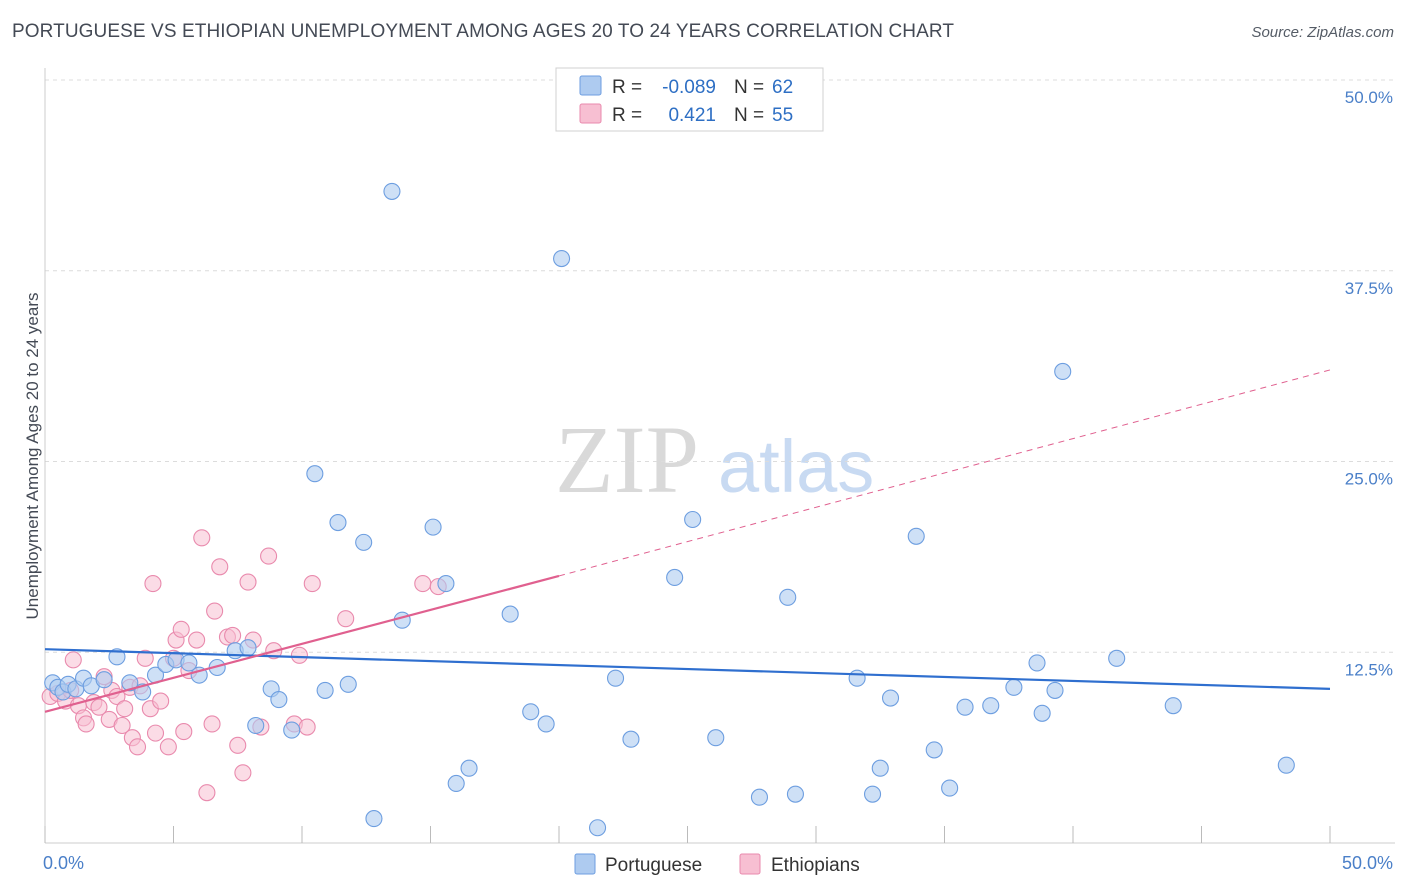  I want to click on legend-n-value-2: 55, so click(782, 115).